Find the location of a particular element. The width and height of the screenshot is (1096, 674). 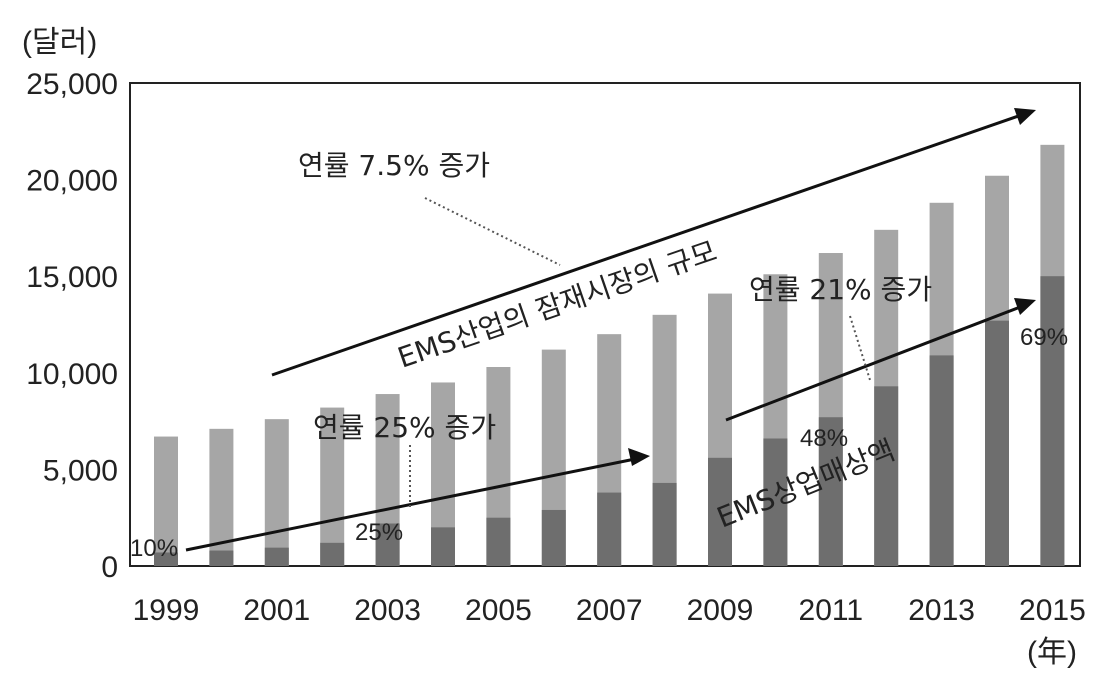

y-tick-label: 15,000 is located at coordinates (72, 277).